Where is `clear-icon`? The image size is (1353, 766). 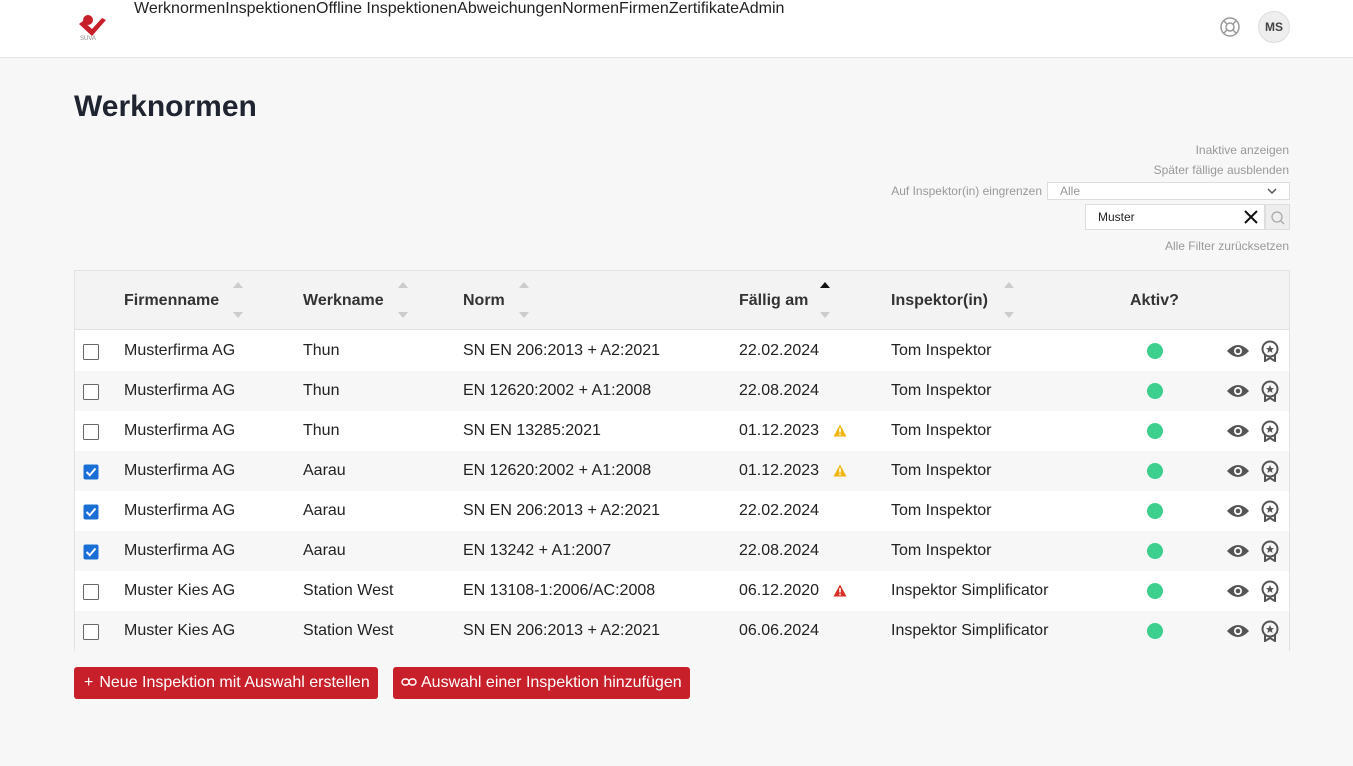
clear-icon is located at coordinates (1251, 217).